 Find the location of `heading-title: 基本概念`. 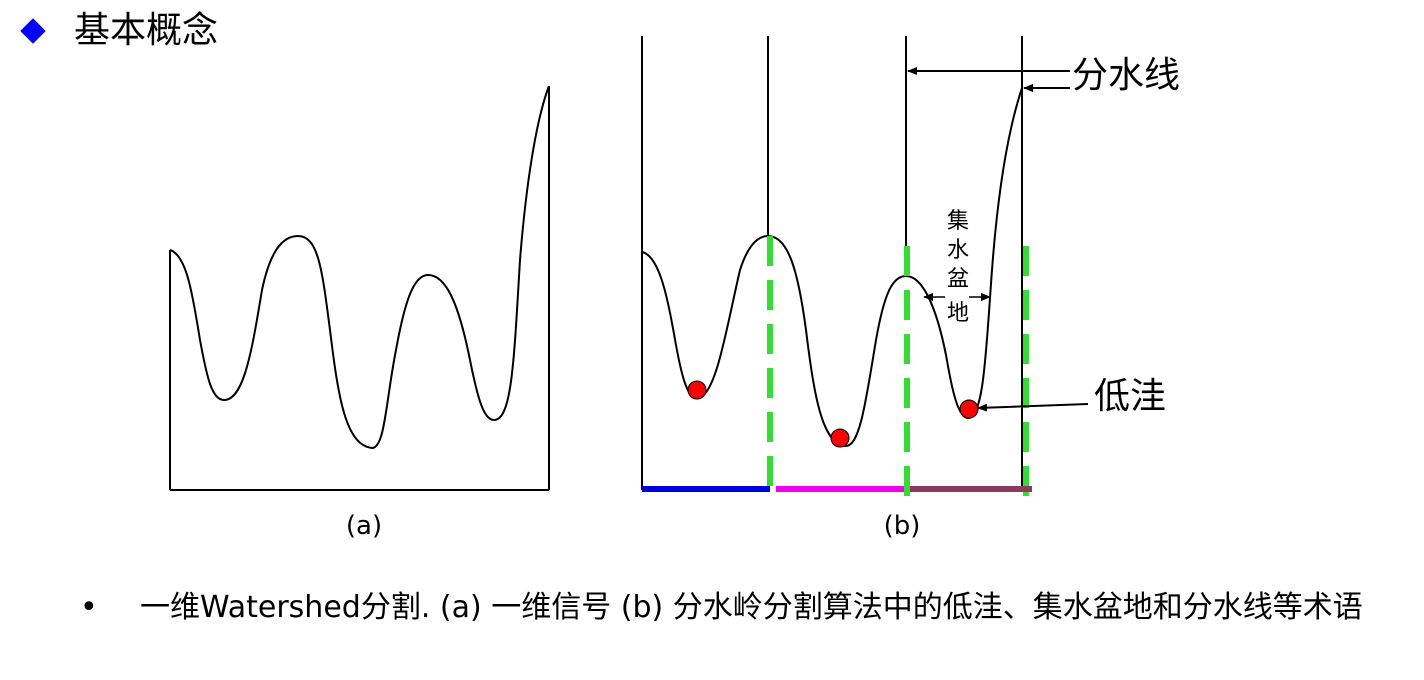

heading-title: 基本概念 is located at coordinates (146, 30).